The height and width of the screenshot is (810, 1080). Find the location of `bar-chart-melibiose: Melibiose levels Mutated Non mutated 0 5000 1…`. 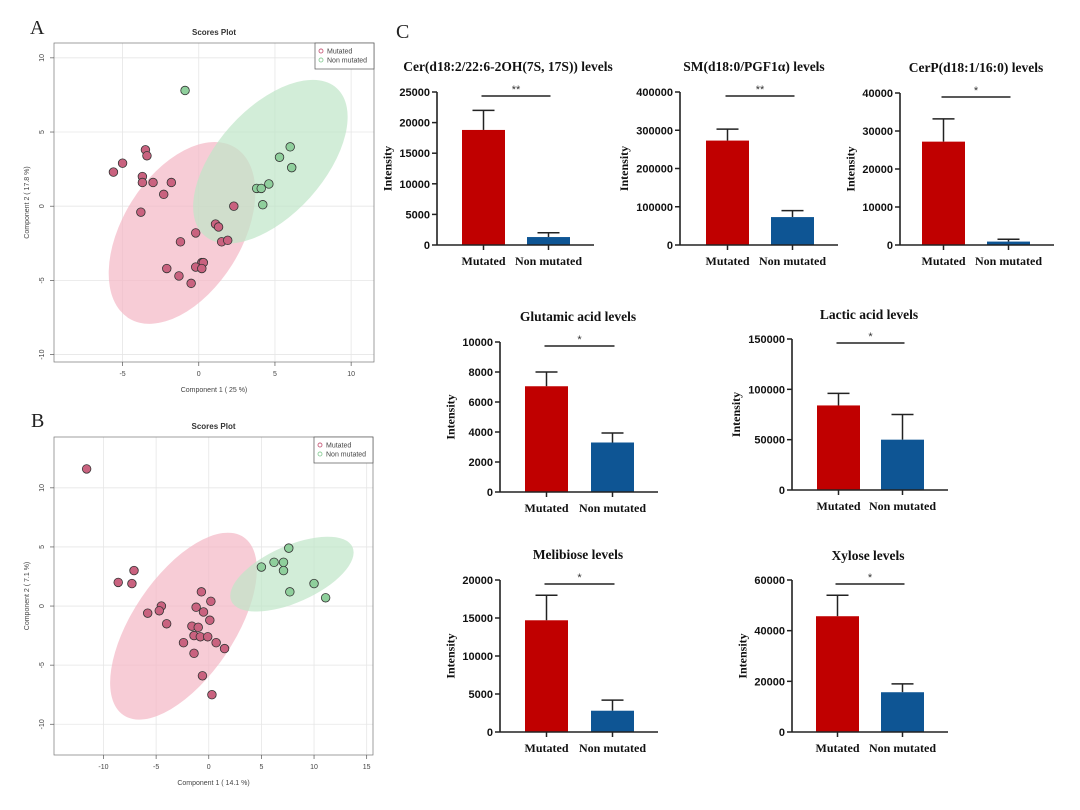

bar-chart-melibiose: Melibiose levels Mutated Non mutated 0 5000 1… is located at coordinates (551, 651).